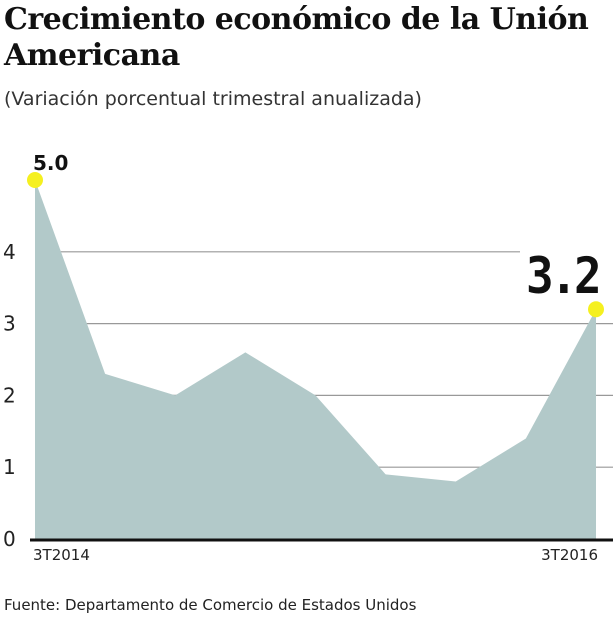  What do you see at coordinates (61, 555) in the screenshot?
I see `x-tick-label: 3T2014` at bounding box center [61, 555].